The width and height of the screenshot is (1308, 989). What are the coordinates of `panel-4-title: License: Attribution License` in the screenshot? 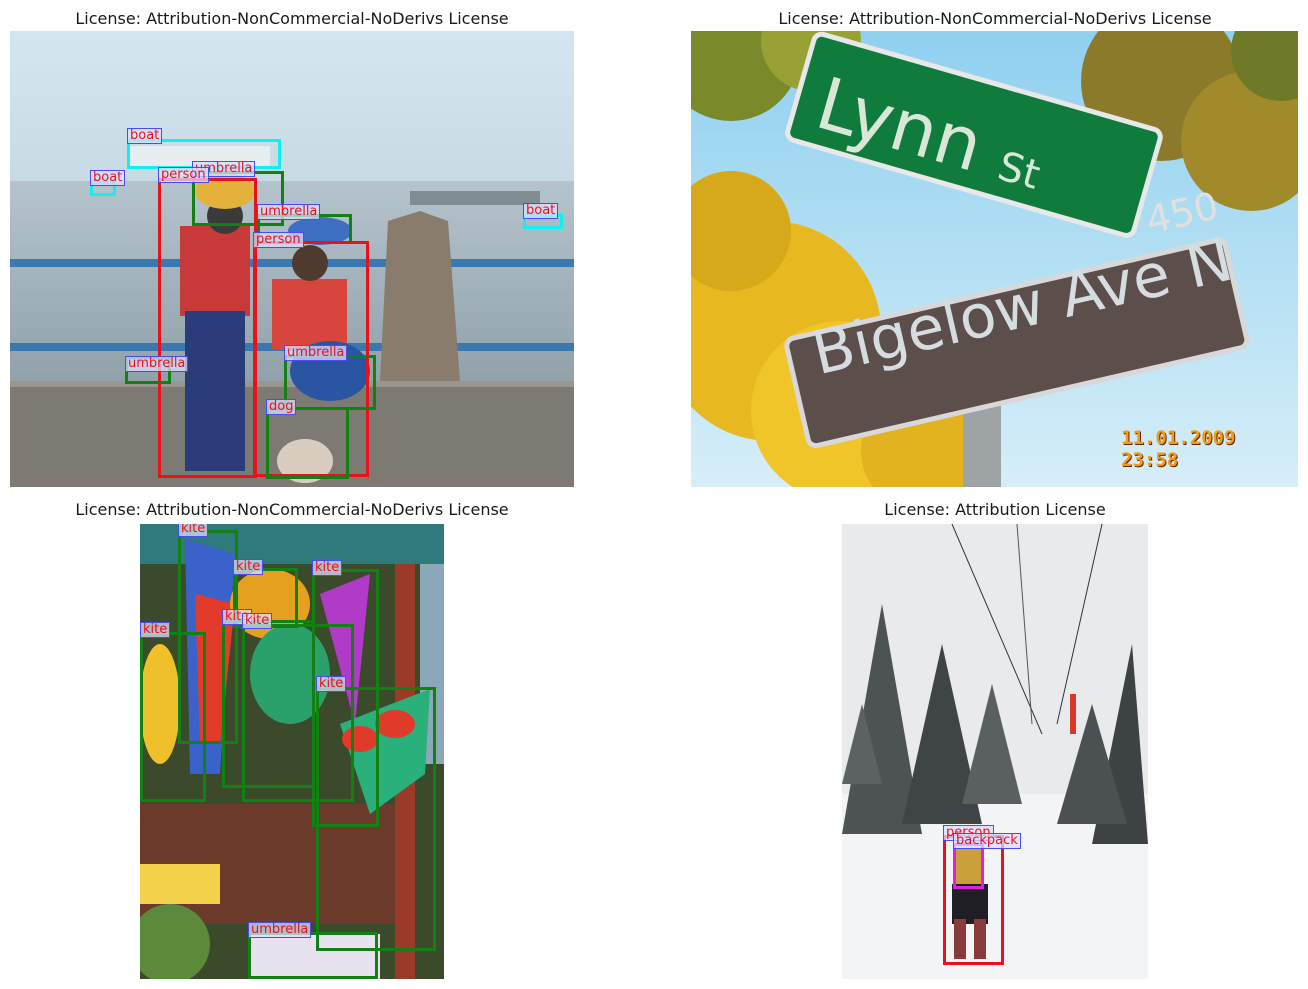 It's located at (995, 509).